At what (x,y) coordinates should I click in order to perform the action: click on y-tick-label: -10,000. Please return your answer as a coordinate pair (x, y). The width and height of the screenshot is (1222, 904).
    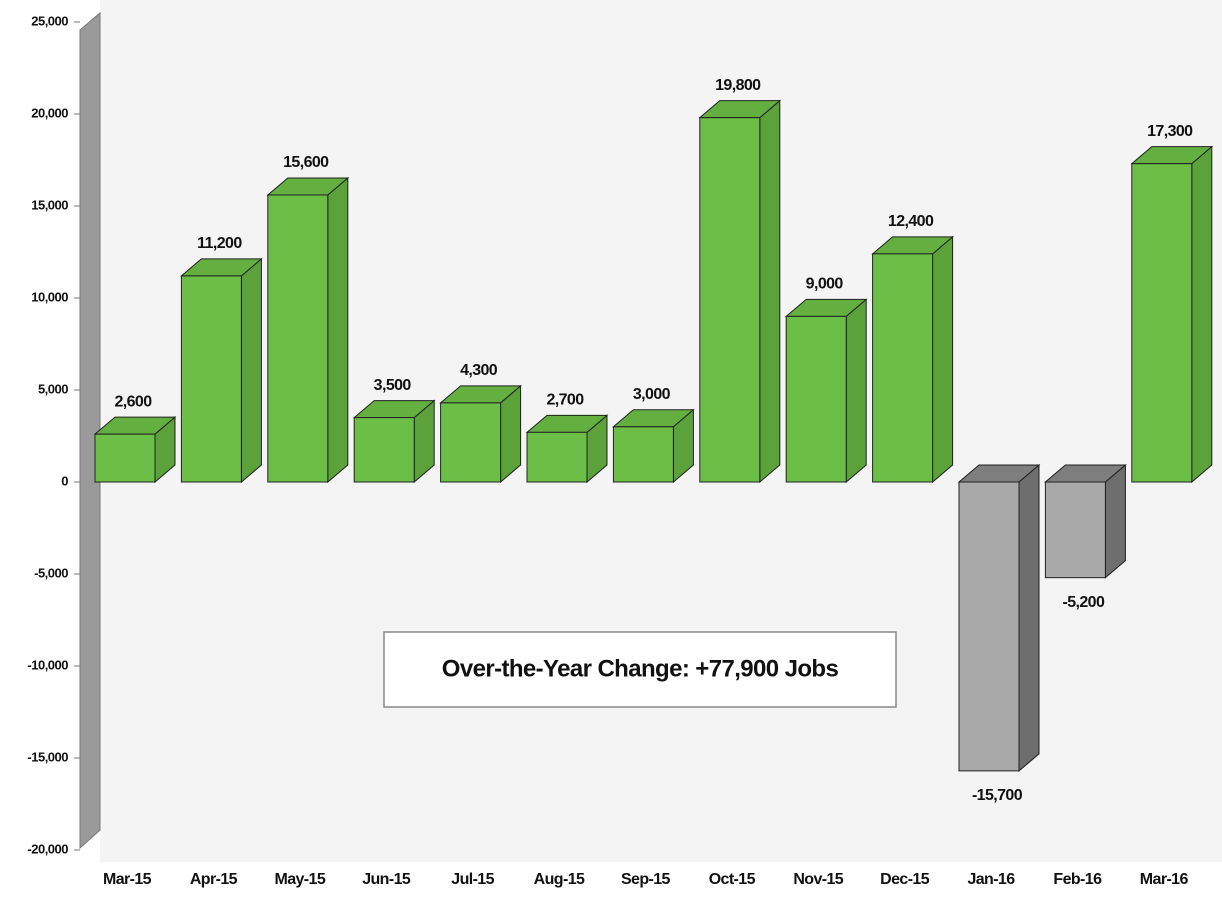
    Looking at the image, I should click on (47, 664).